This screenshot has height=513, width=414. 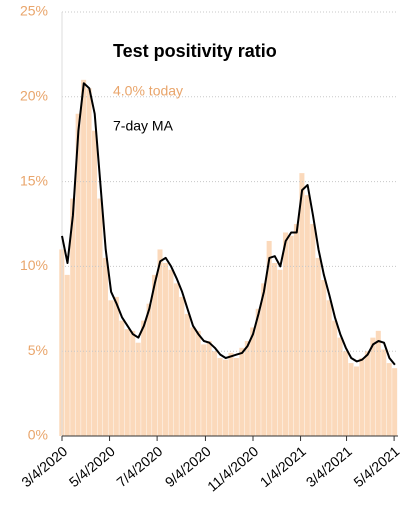 I want to click on y-tick-label: 0%, so click(x=38, y=435).